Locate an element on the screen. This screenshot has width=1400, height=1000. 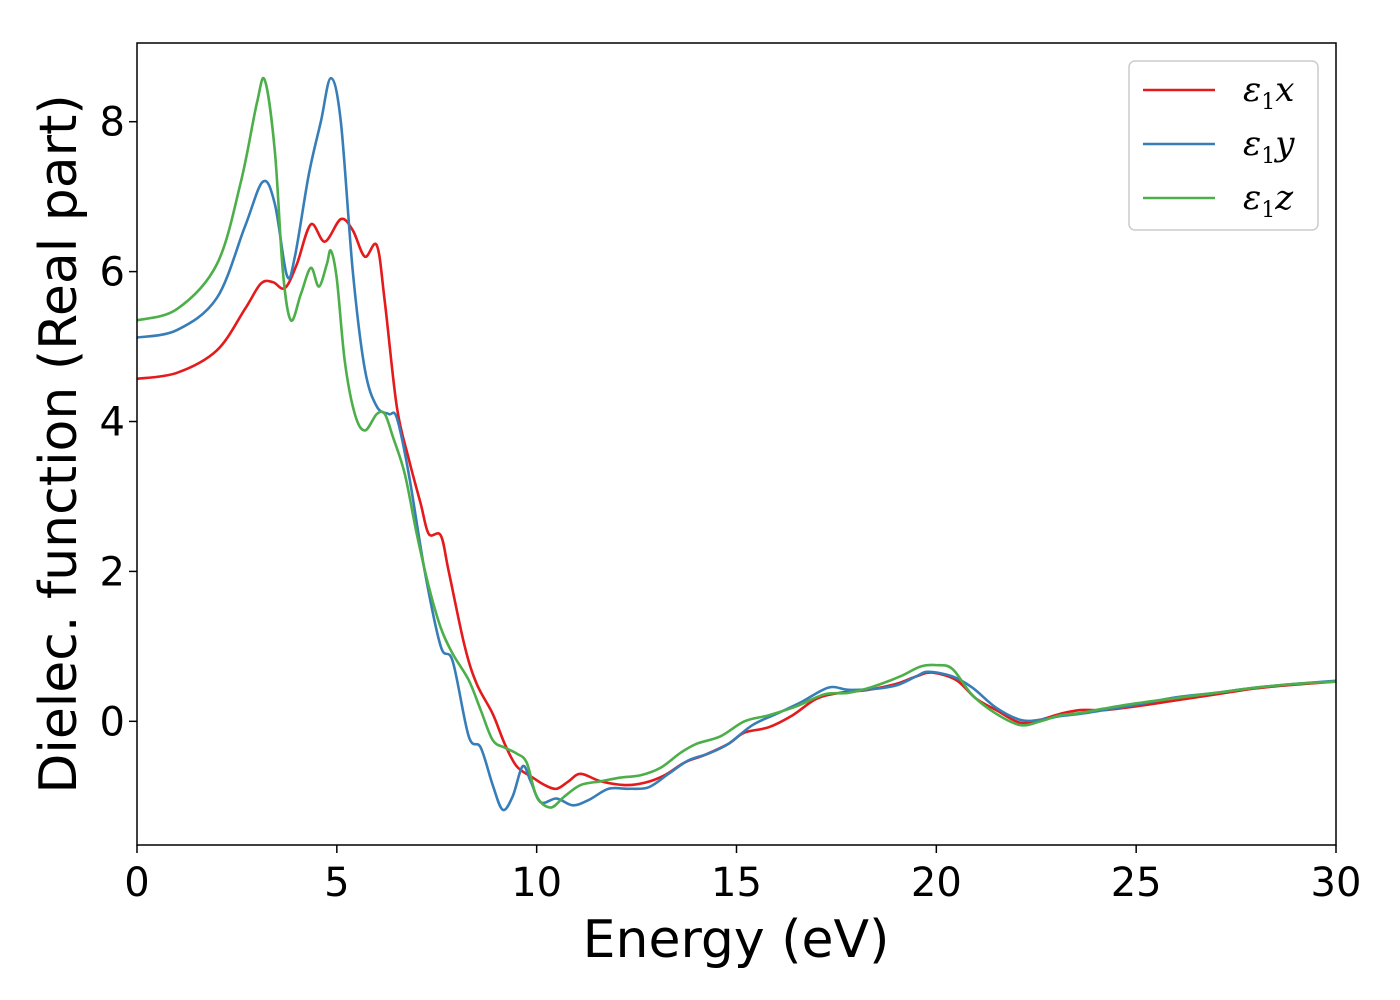
y-axis-ticks: 0 2 4 6 8 is located at coordinates (118, 422).